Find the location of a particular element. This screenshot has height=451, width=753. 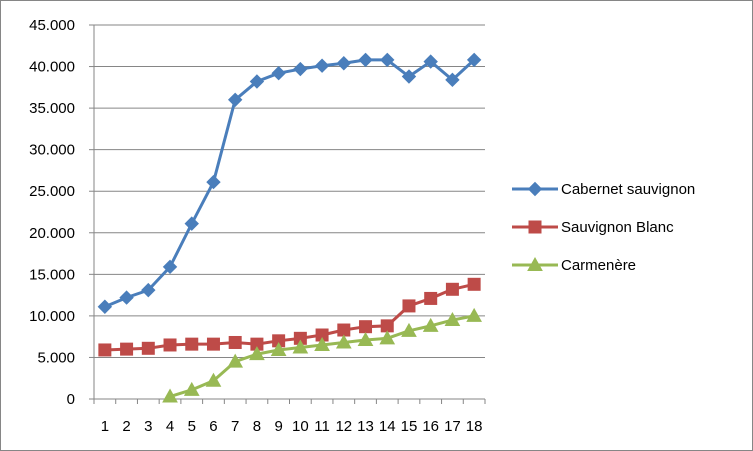

x-tick-label: 11 is located at coordinates (322, 426).